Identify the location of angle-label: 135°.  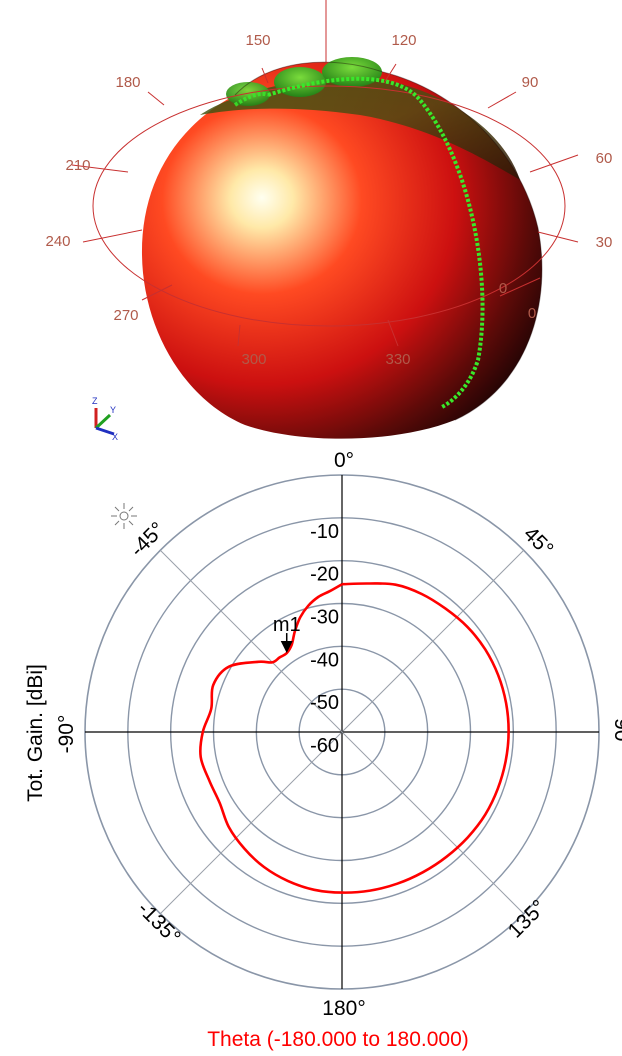
(527, 919).